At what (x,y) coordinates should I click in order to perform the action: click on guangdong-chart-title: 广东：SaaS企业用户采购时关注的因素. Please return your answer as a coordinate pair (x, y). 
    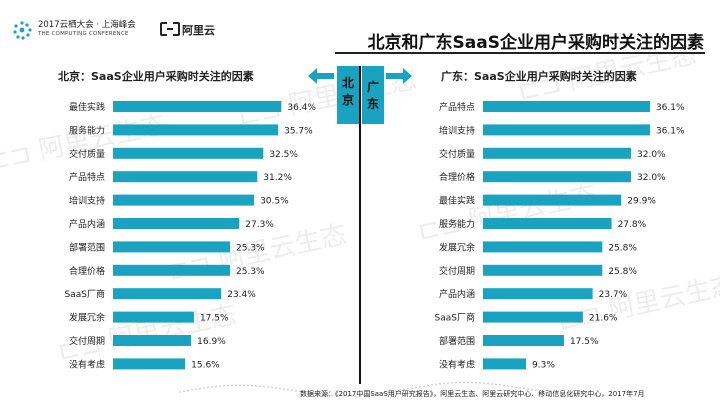
    Looking at the image, I should click on (539, 76).